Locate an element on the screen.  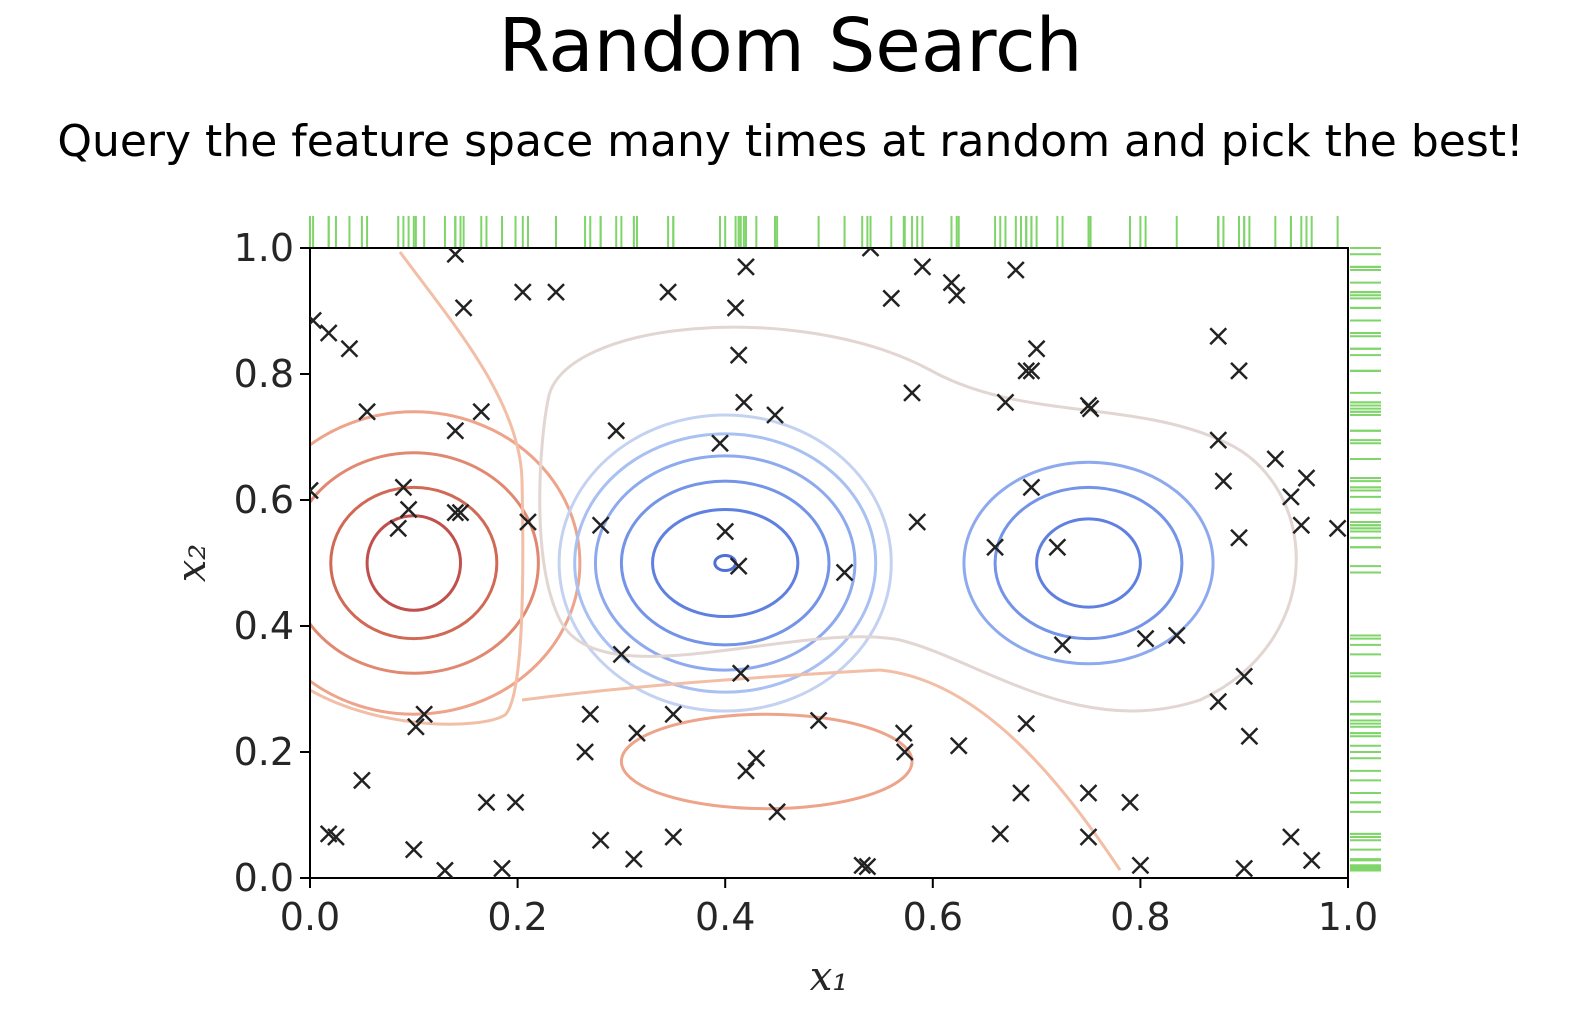
x-tick-label: 0.8 is located at coordinates (1140, 917).